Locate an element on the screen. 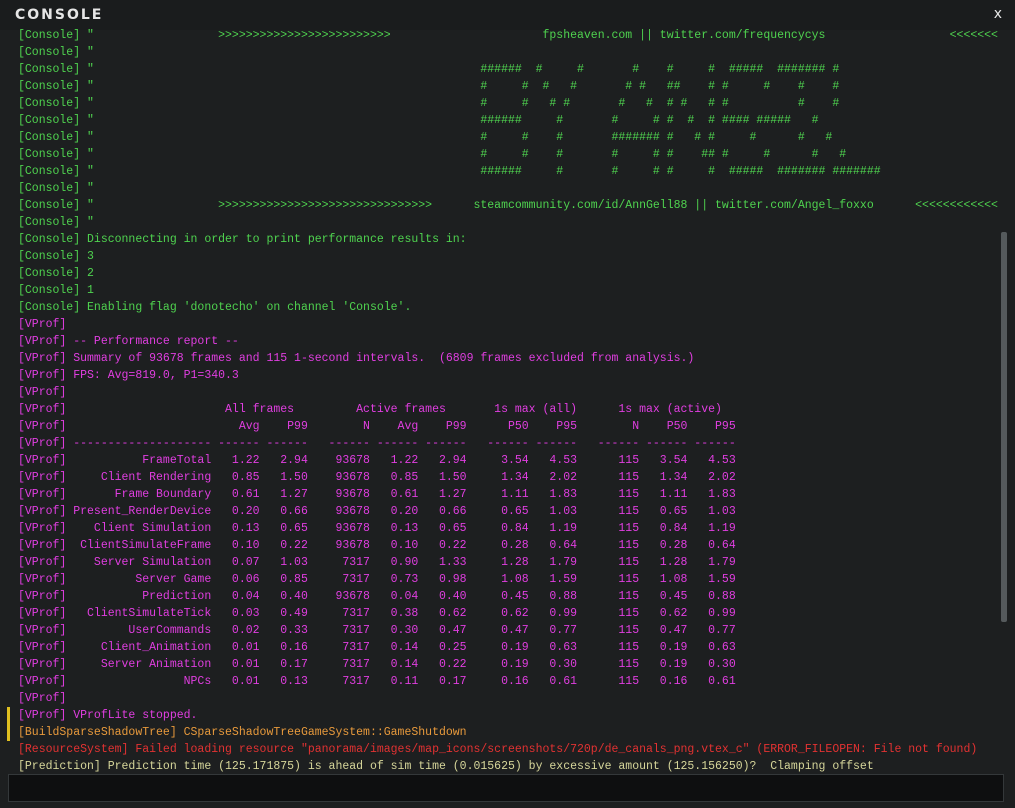 This screenshot has width=1015, height=808. log-line: [Console] " # # # # # # ## # # # # is located at coordinates (432, 154).